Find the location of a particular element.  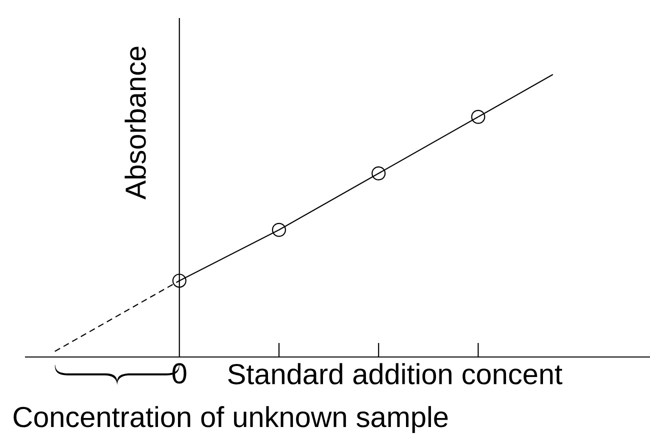

text: 0 is located at coordinates (179, 373).